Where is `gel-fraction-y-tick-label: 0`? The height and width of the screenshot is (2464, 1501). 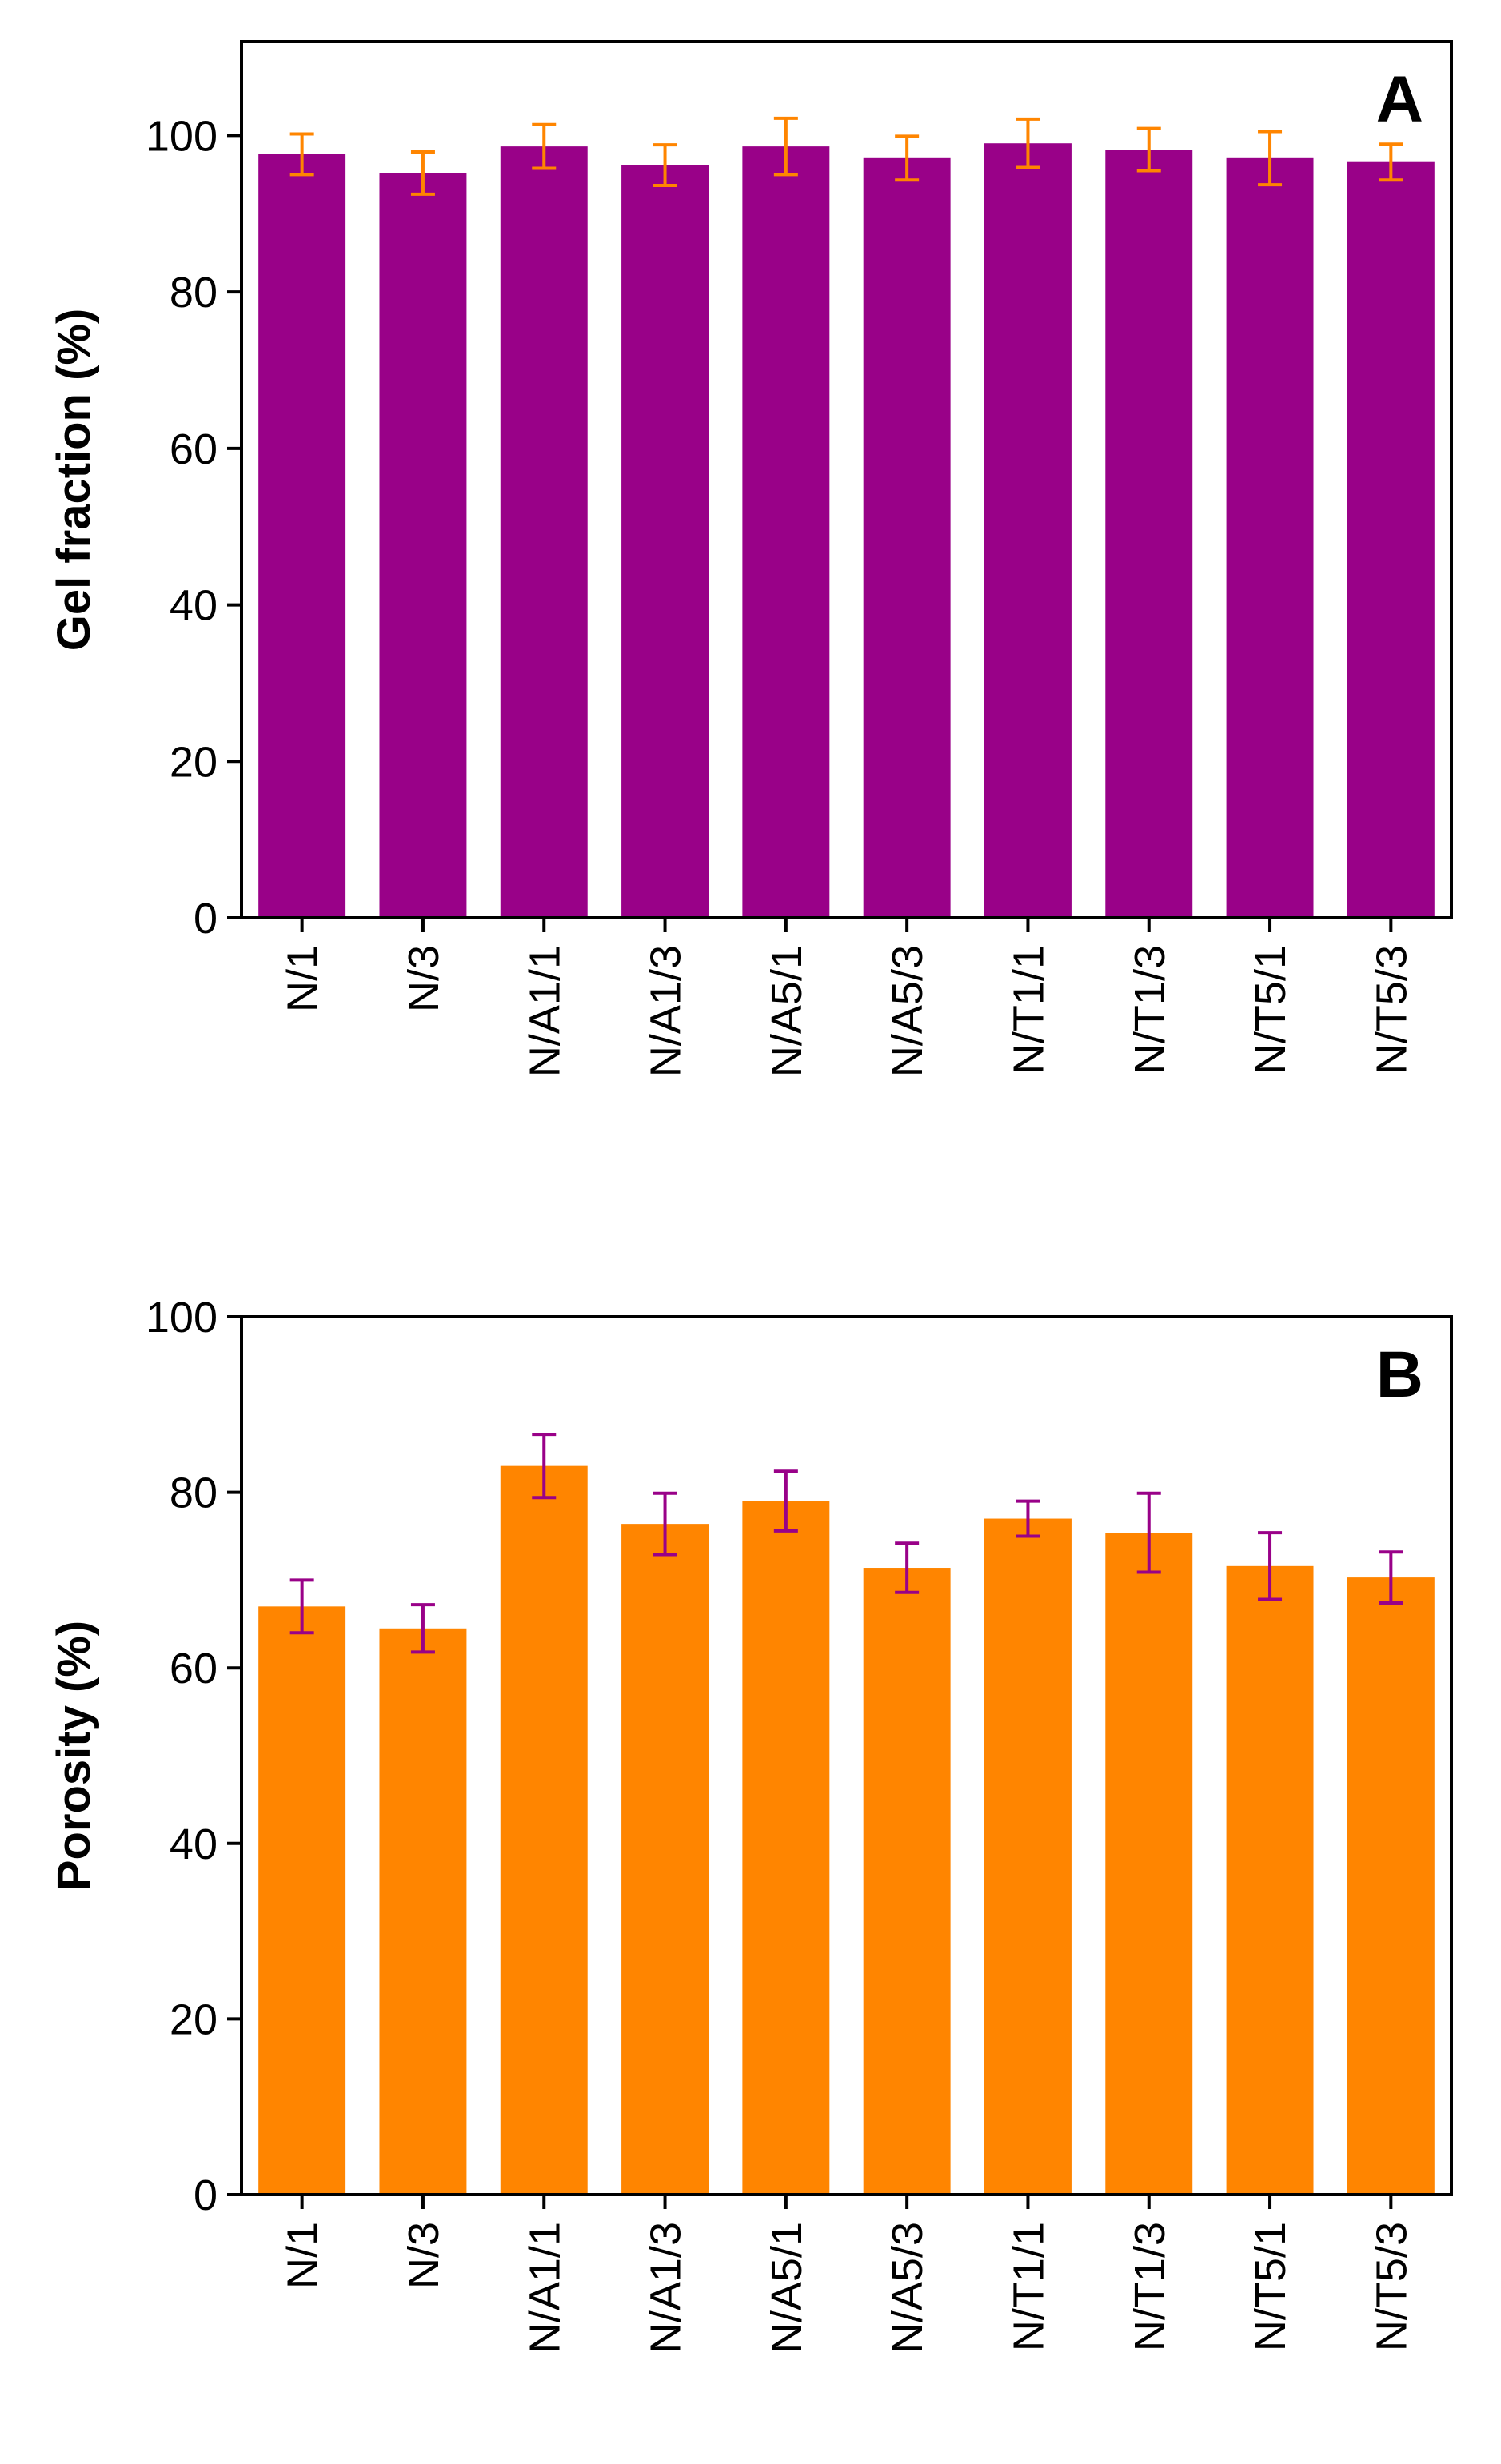 gel-fraction-y-tick-label: 0 is located at coordinates (206, 919).